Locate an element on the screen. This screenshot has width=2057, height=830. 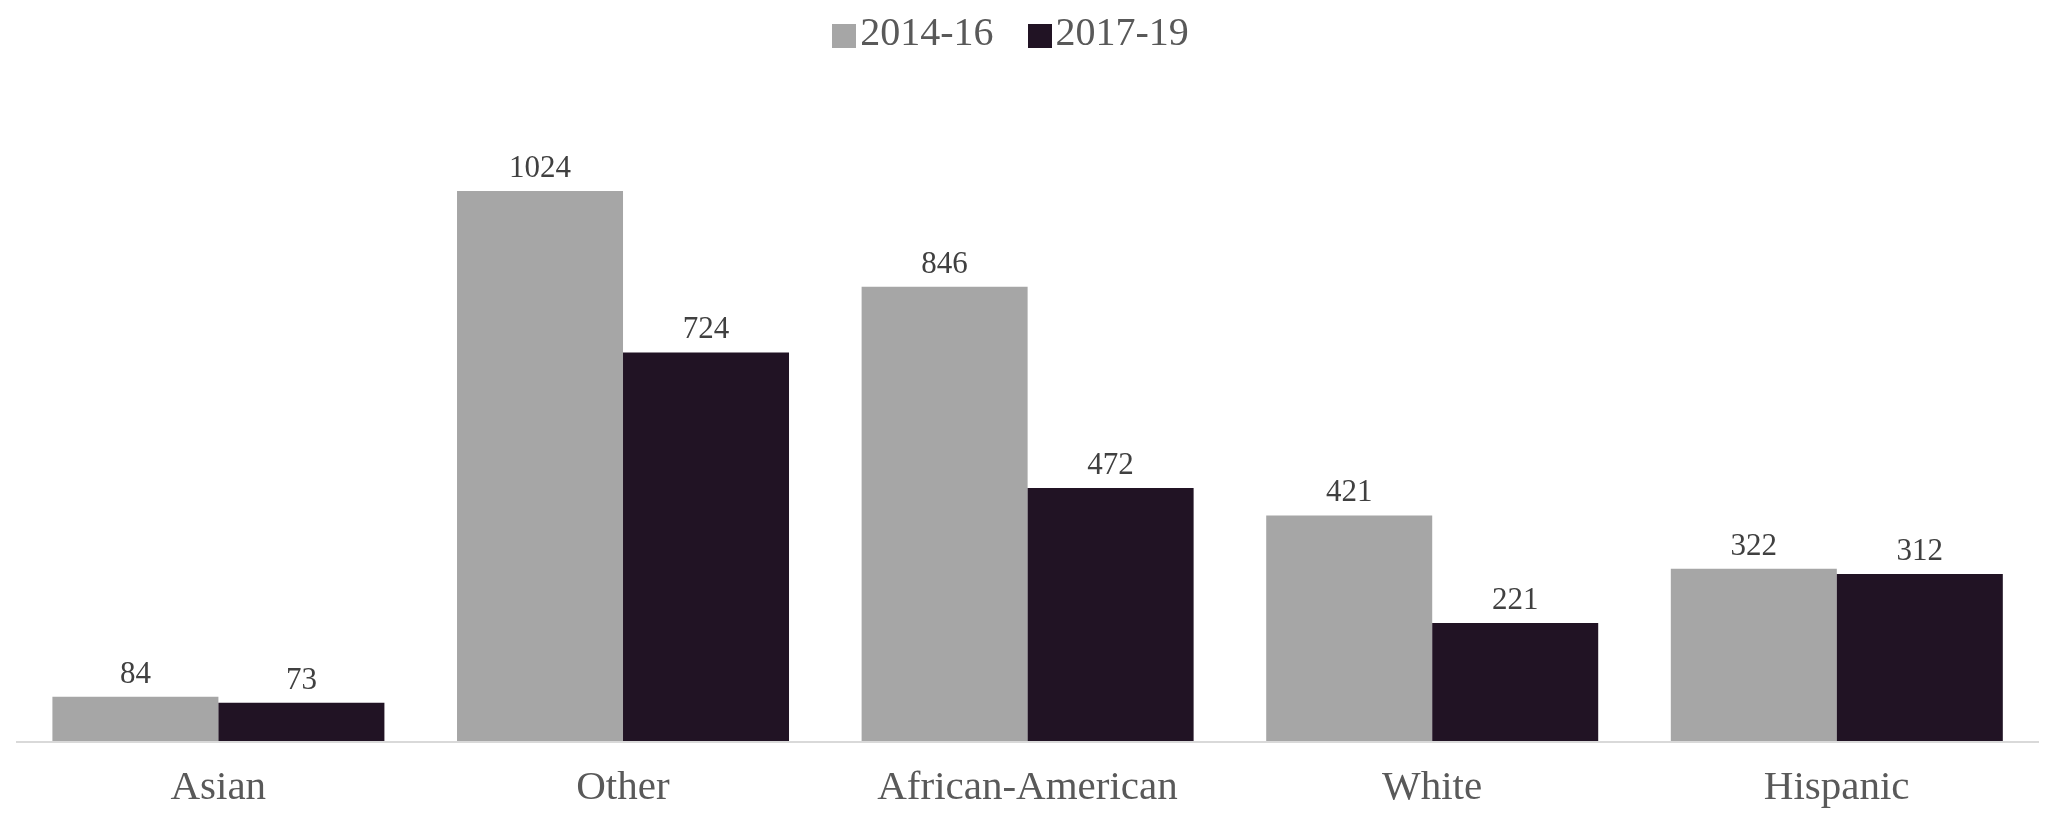
legend-label: 2017-19 is located at coordinates (1122, 31).